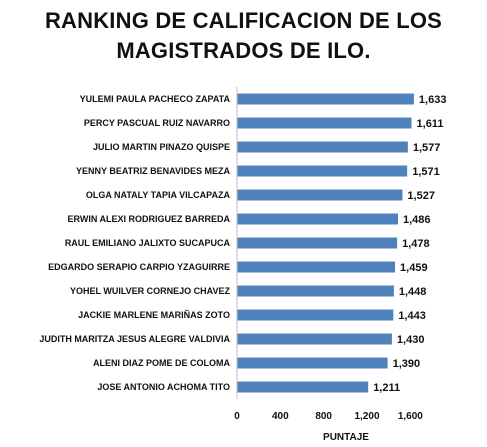 This screenshot has width=487, height=447. Describe the element at coordinates (426, 172) in the screenshot. I see `data-label: 1,571` at that location.